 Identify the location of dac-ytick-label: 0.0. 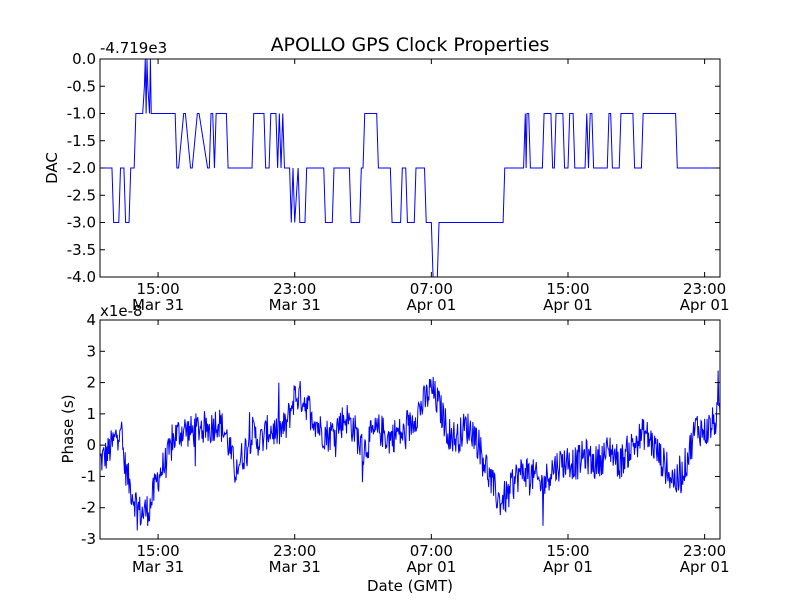
(84, 59).